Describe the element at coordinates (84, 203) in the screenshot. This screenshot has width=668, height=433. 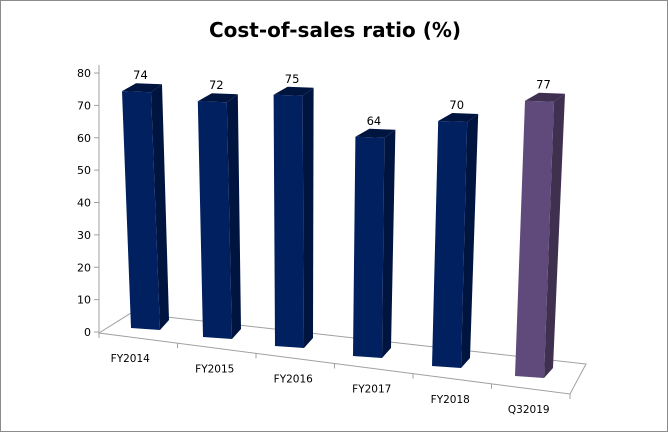
I see `y-tick-label: 40` at that location.